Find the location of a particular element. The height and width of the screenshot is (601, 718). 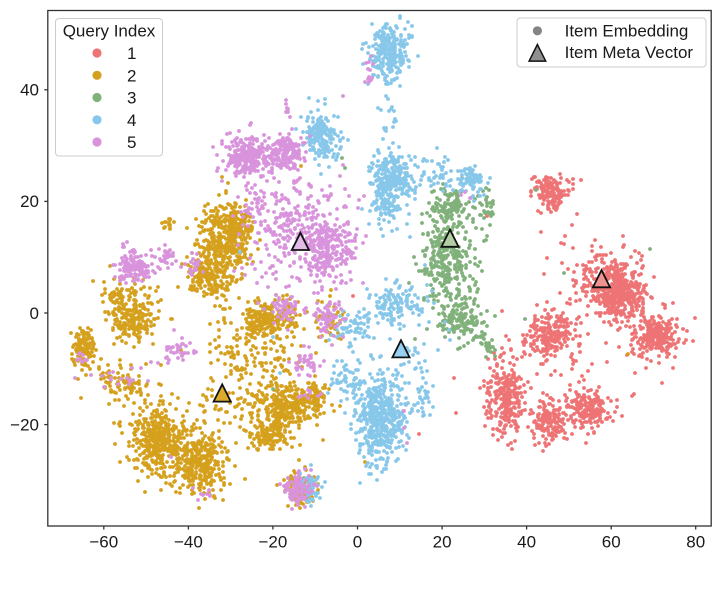

svg-text: −60 is located at coordinates (103, 542).